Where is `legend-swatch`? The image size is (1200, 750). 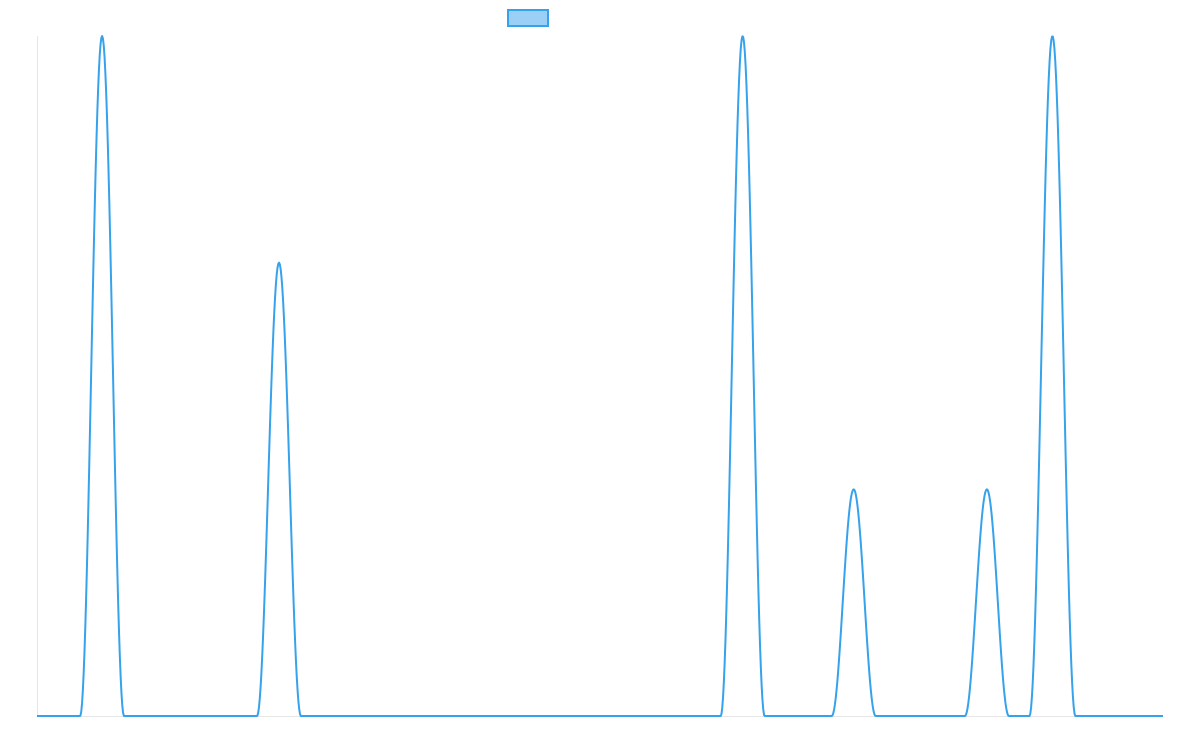
legend-swatch is located at coordinates (528, 18).